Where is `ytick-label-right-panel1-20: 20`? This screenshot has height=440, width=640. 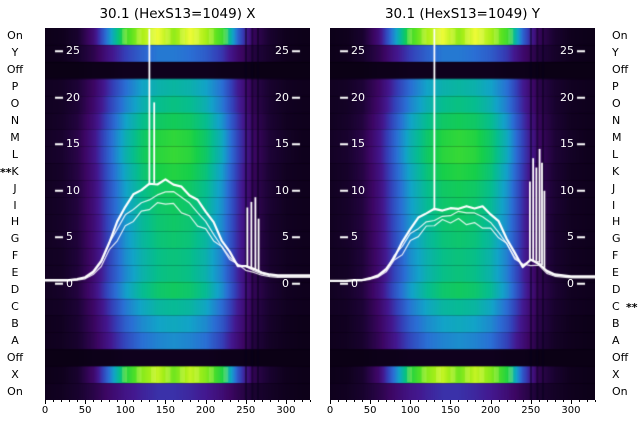 ytick-label-right-panel1-20: 20 is located at coordinates (567, 97).